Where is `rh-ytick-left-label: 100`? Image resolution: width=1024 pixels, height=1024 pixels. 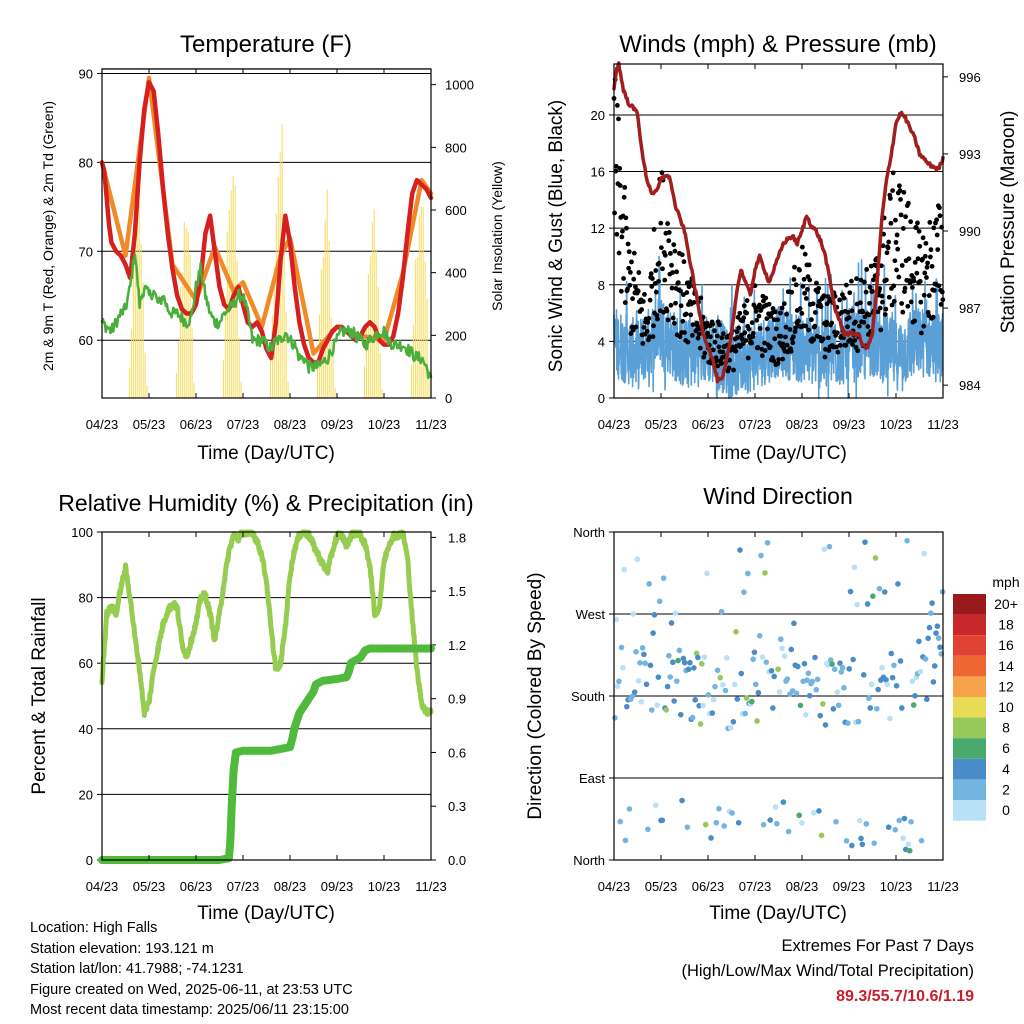
rh-ytick-left-label: 100 is located at coordinates (82, 532).